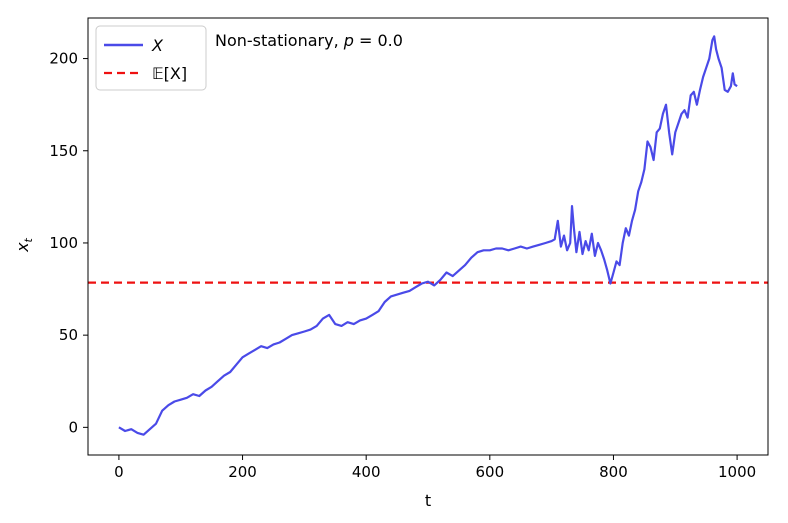 The height and width of the screenshot is (523, 788). I want to click on legend-box, so click(151, 58).